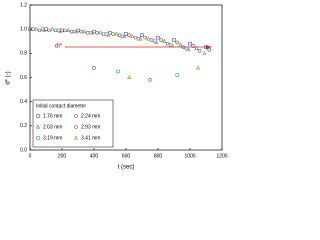 Image resolution: width=320 pixels, height=240 pixels. What do you see at coordinates (61, 106) in the screenshot?
I see `legend-title: Initial contact diameter` at bounding box center [61, 106].